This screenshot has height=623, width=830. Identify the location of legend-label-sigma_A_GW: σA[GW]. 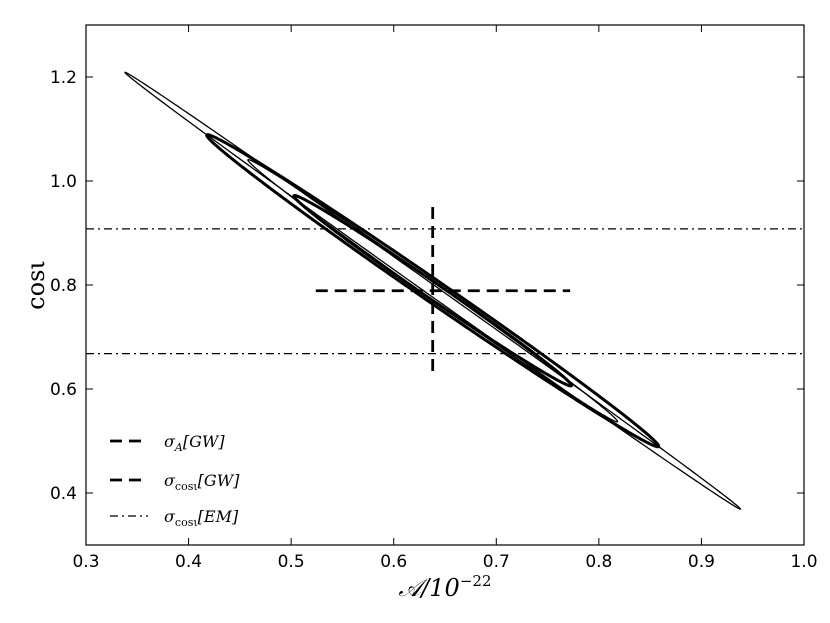
(194, 443).